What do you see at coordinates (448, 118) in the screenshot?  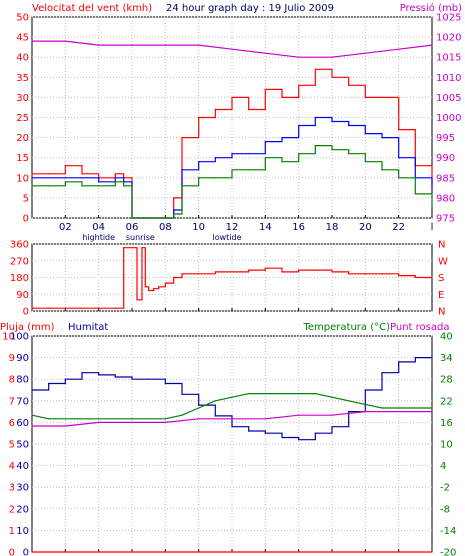 I see `pressure-axis-ytick-5: 1000` at bounding box center [448, 118].